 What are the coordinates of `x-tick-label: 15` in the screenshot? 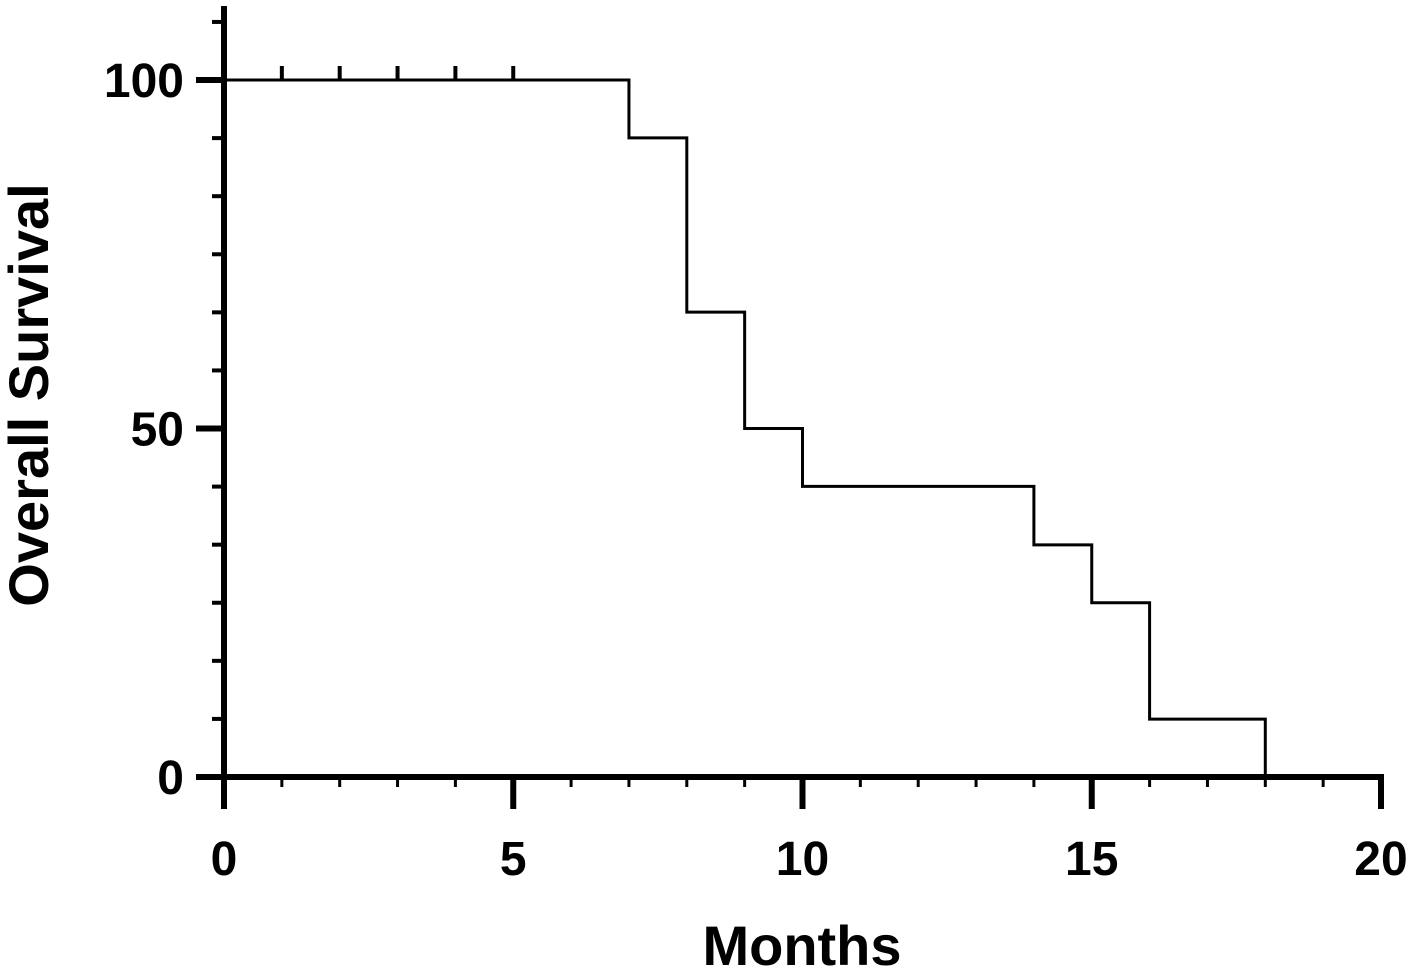 It's located at (1091, 859).